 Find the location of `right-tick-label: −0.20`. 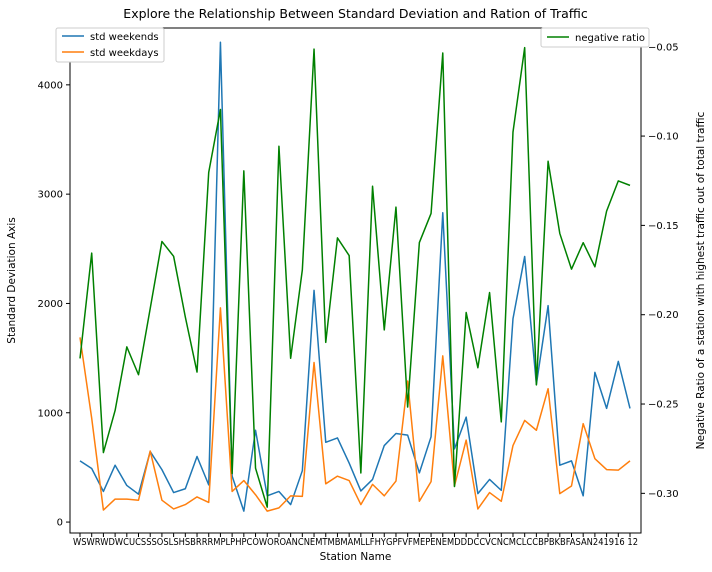

right-tick-label: −0.20 is located at coordinates (663, 315).